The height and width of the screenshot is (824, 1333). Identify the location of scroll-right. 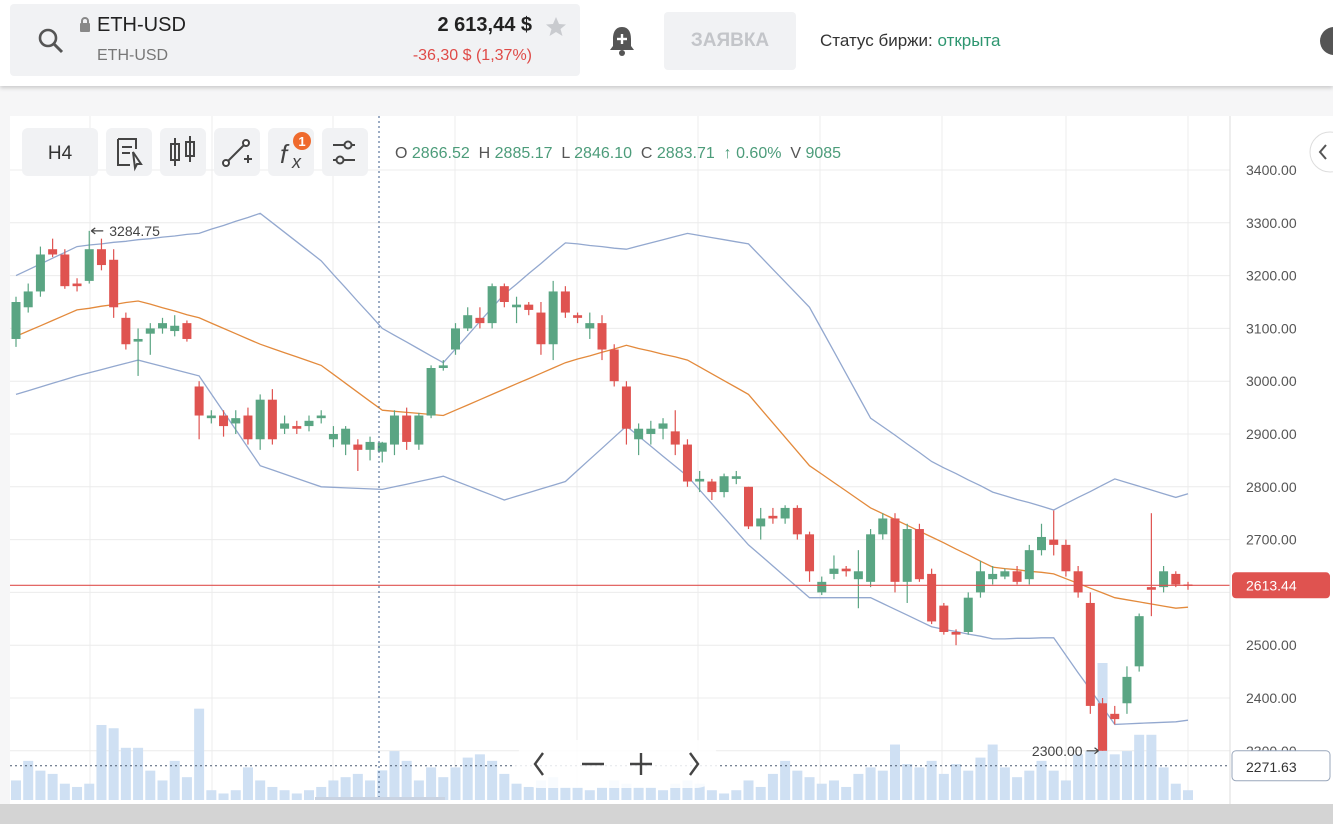
(694, 764).